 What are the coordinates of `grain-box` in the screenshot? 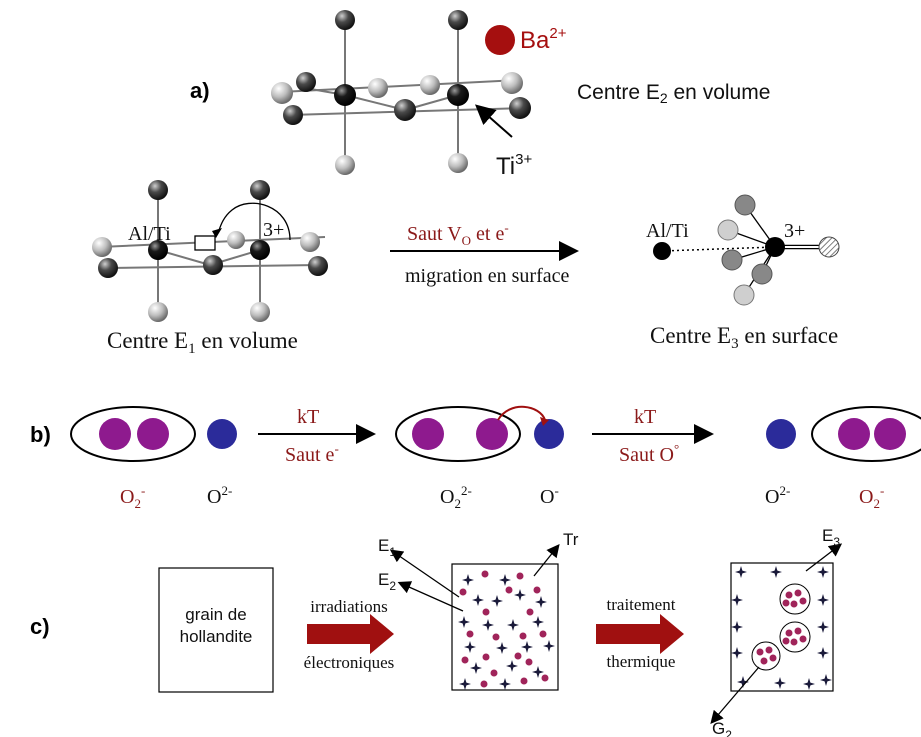 It's located at (216, 630).